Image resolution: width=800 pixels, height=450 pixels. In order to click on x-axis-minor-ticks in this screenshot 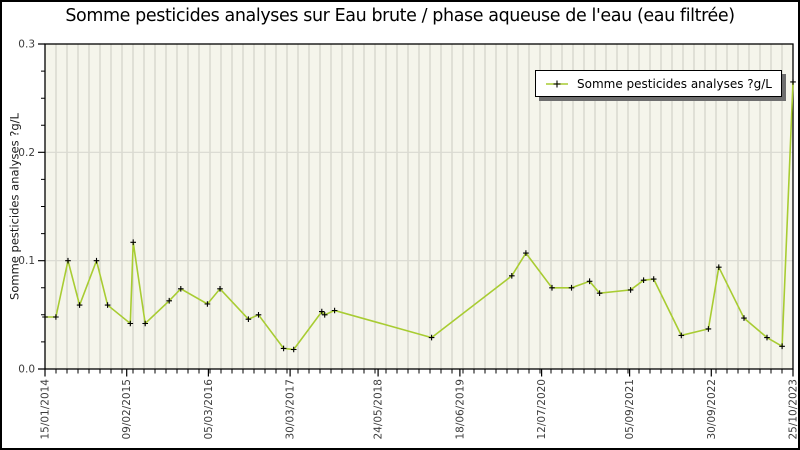, I will do `click(419, 371)`.